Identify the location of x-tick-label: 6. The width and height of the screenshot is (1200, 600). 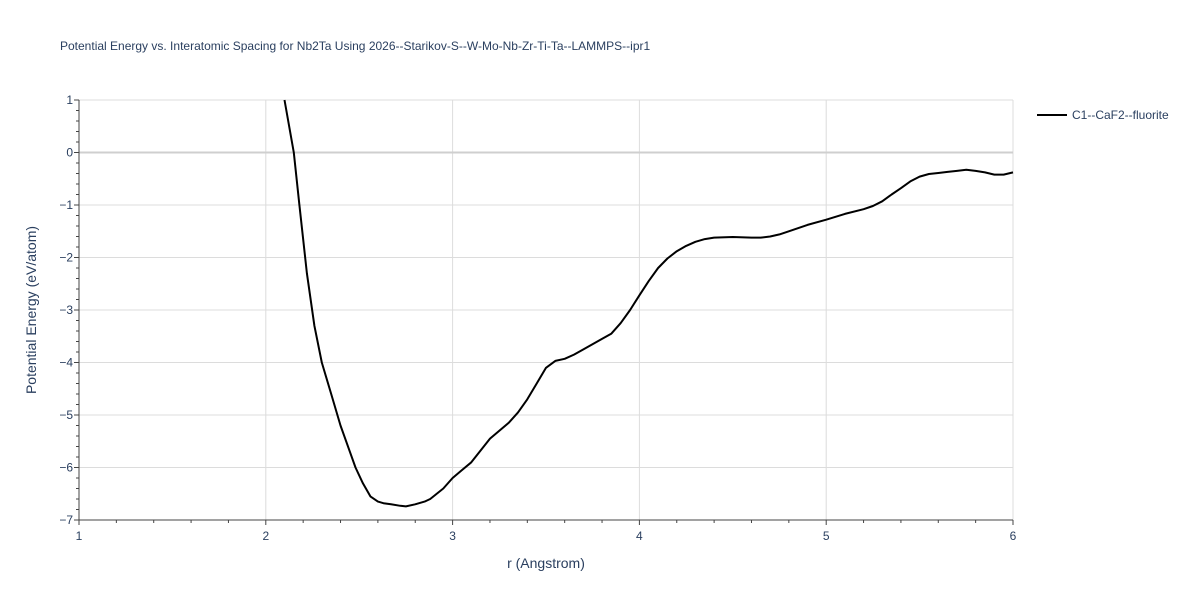
(1013, 536).